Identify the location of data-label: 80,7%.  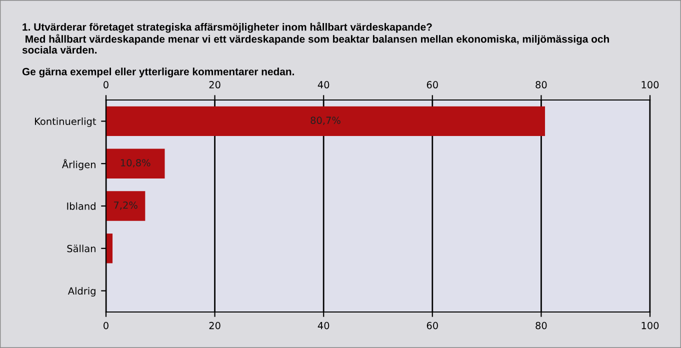
(325, 121).